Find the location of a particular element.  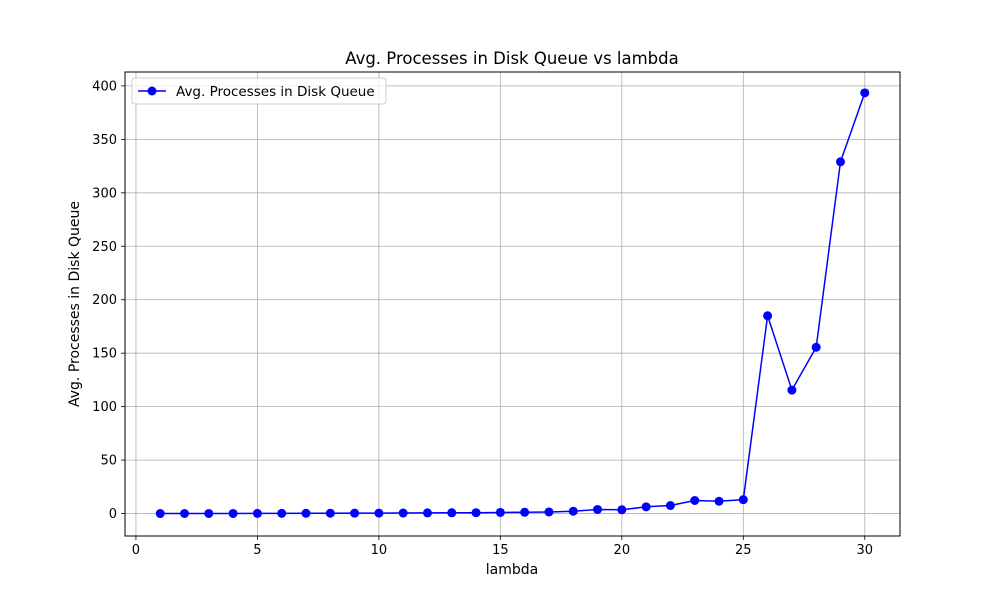

x-axis-label: lambda is located at coordinates (512, 570).